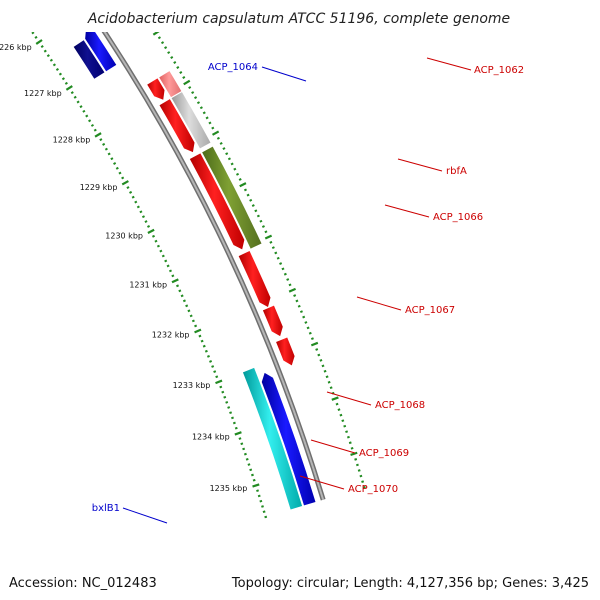 Image resolution: width=600 pixels, height=600 pixels. I want to click on gene-arrow-rbfa, so click(156, 89).